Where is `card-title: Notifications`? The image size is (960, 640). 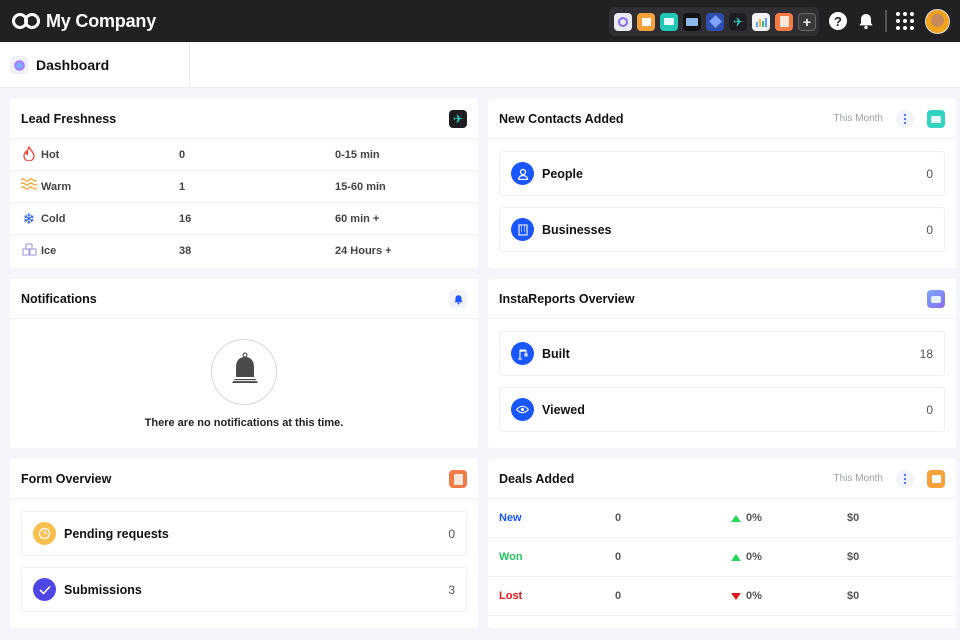 card-title: Notifications is located at coordinates (59, 298).